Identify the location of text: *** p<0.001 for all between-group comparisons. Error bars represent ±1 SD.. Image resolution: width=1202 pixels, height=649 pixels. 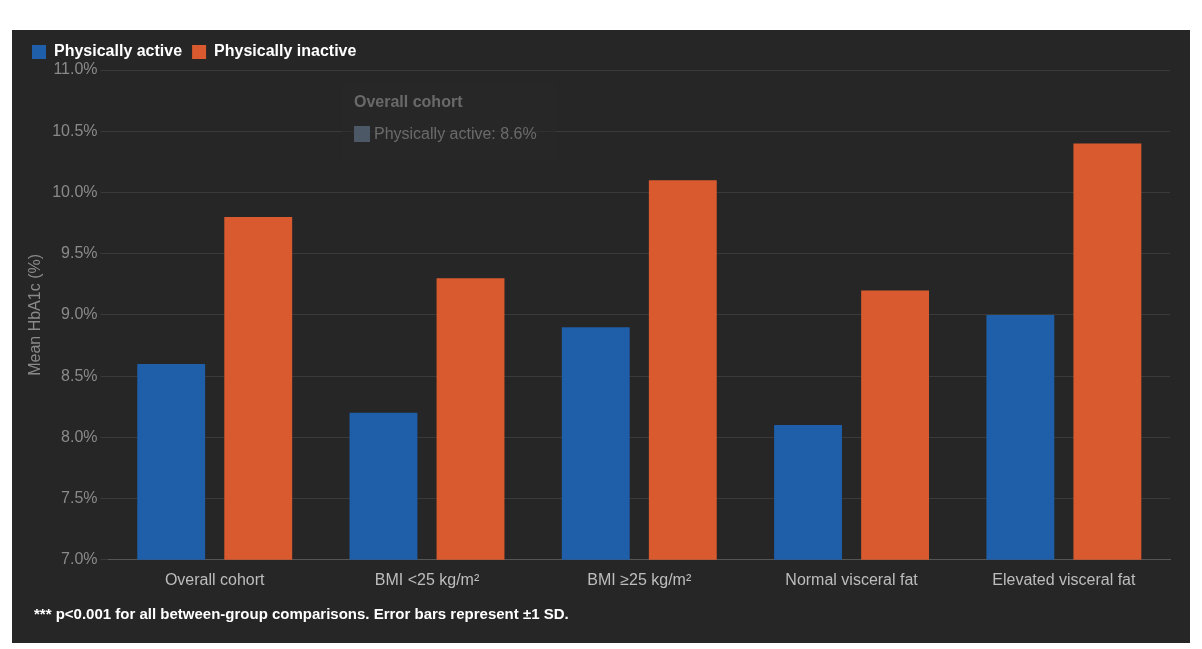
(301, 614).